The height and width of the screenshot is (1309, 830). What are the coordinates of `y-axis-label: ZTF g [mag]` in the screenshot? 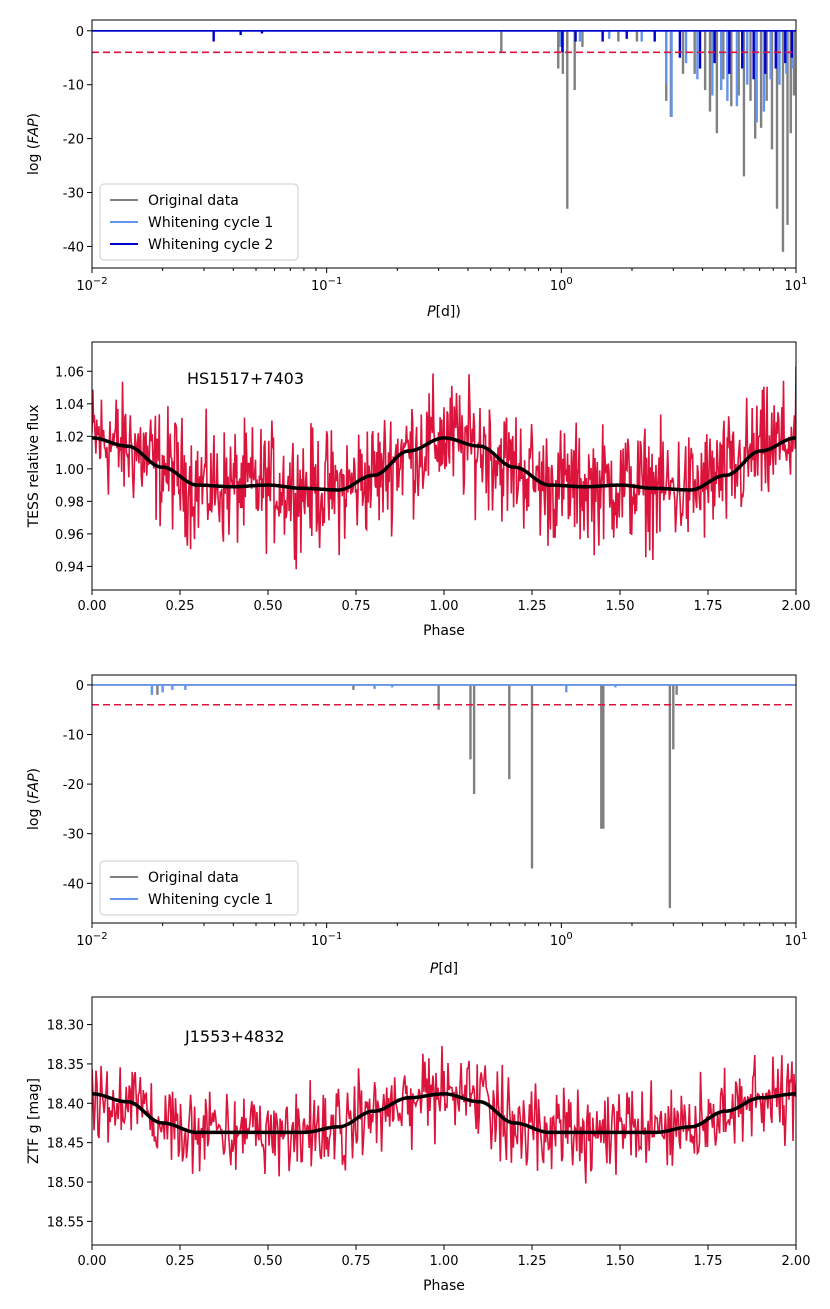 It's located at (34, 1121).